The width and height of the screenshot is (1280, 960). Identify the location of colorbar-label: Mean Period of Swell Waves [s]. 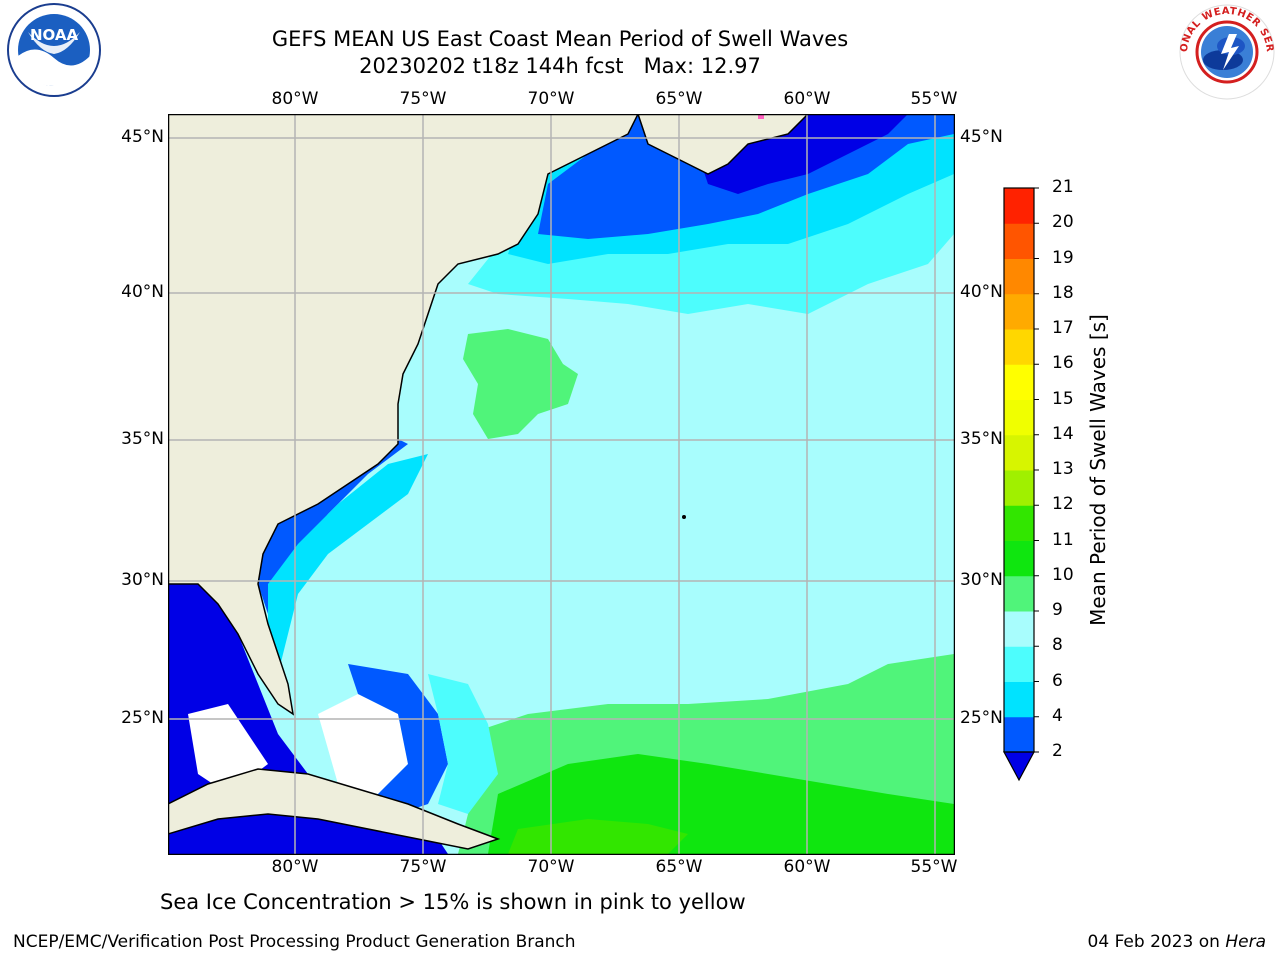
(1098, 470).